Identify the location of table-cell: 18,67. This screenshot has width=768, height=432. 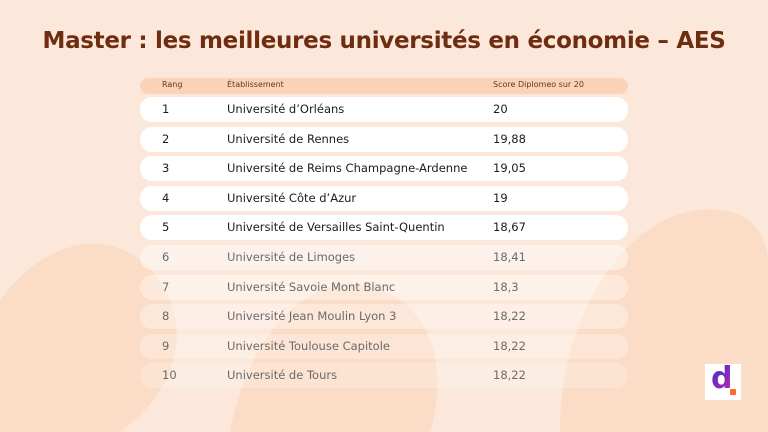
(509, 227).